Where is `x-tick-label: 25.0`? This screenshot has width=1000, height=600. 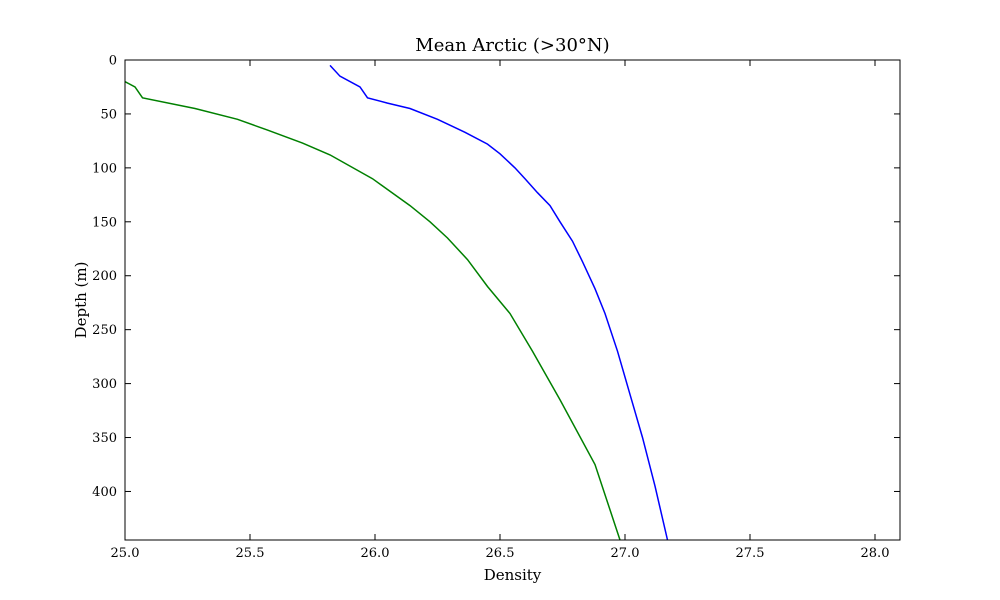 x-tick-label: 25.0 is located at coordinates (125, 553).